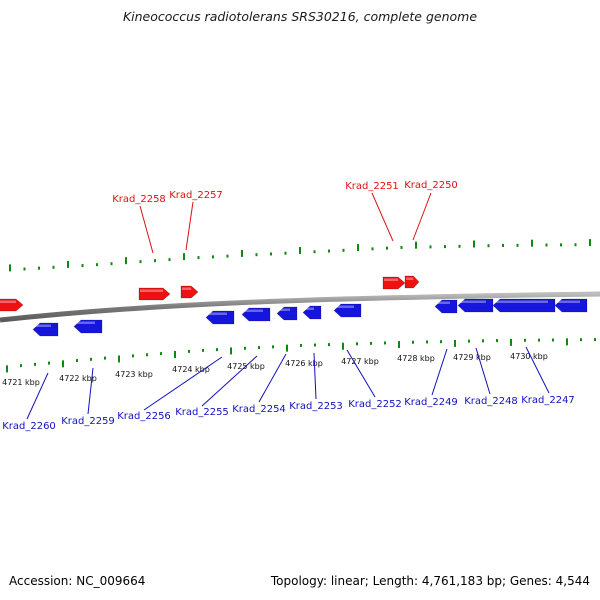 The image size is (600, 600). What do you see at coordinates (29, 426) in the screenshot?
I see `reverse-gene-label: Krad_2260` at bounding box center [29, 426].